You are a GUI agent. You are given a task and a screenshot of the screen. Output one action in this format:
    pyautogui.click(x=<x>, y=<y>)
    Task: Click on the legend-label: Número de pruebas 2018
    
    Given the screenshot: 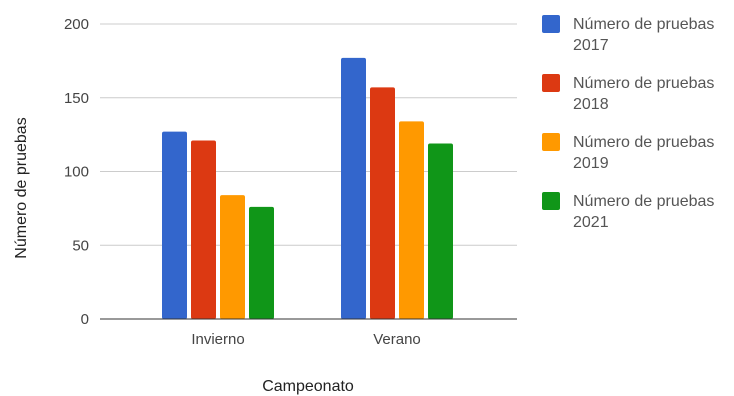 What is the action you would take?
    pyautogui.click(x=644, y=94)
    